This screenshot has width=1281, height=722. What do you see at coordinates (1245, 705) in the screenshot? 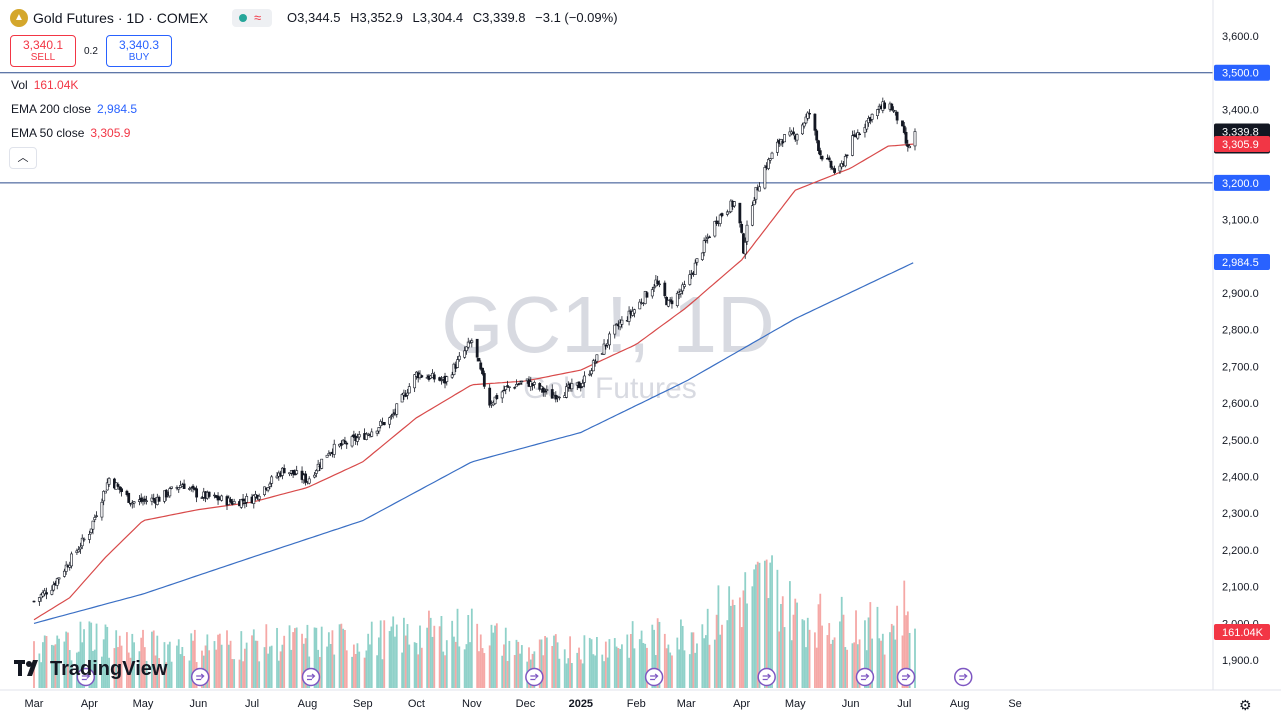
I see `gear-icon: ⚙` at bounding box center [1245, 705].